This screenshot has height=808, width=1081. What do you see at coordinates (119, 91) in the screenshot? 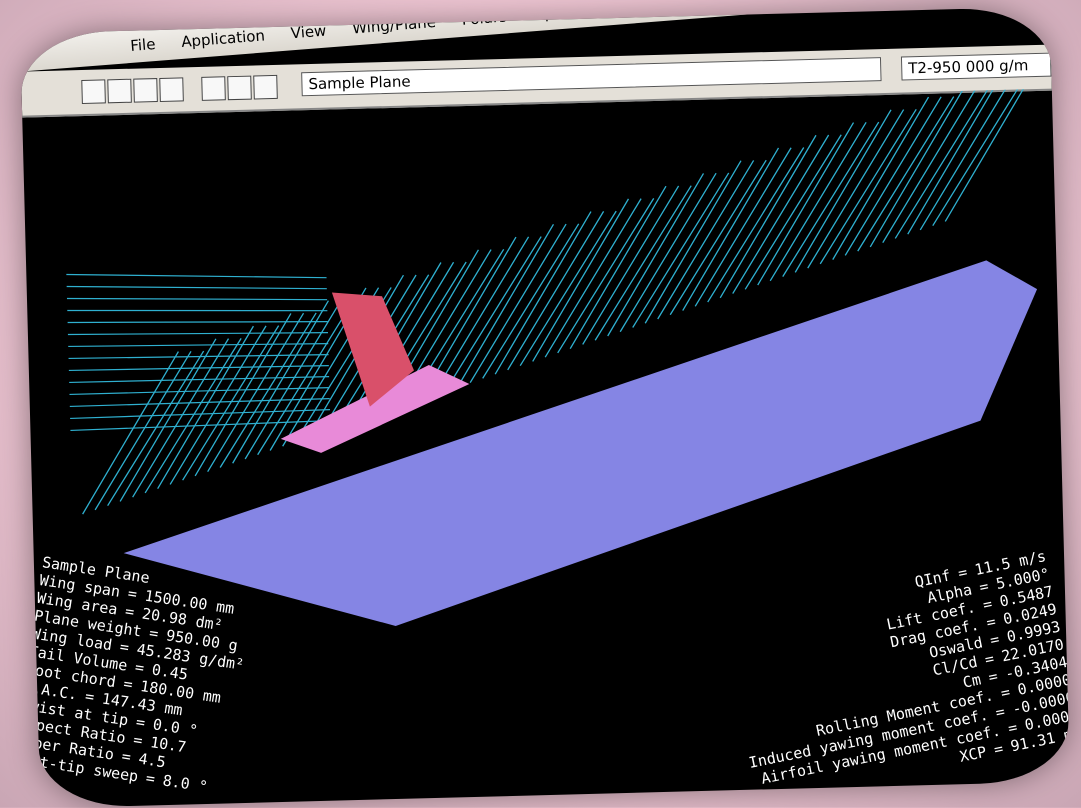
I see `open-button` at bounding box center [119, 91].